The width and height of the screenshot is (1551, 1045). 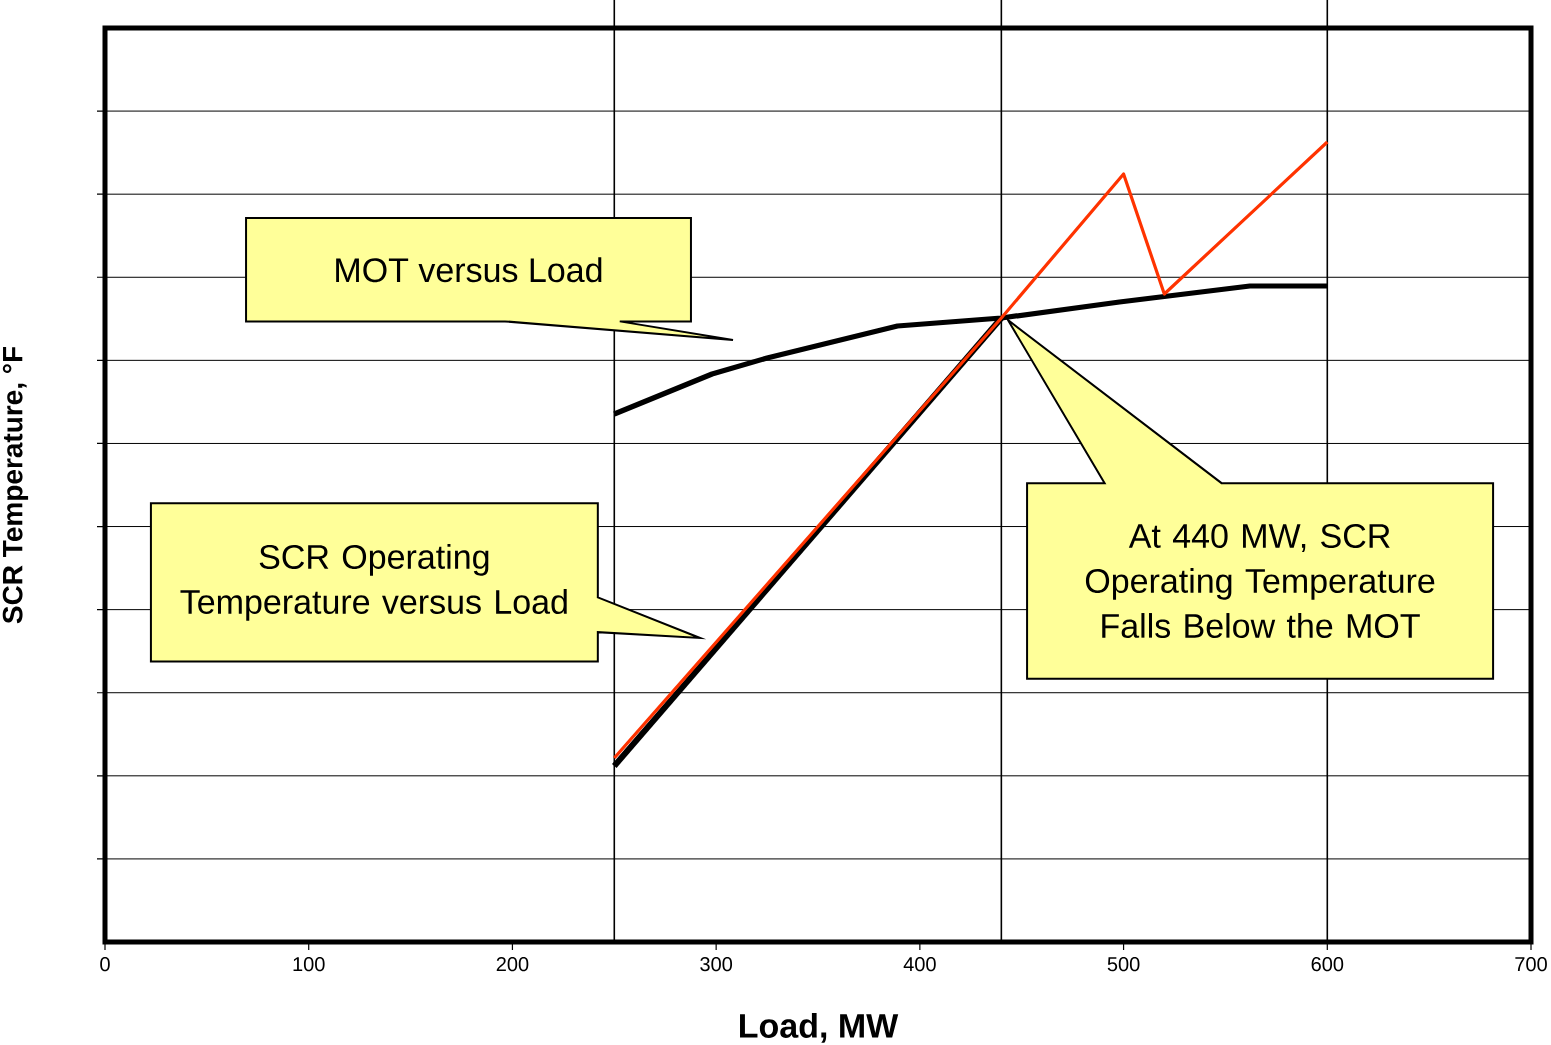 What do you see at coordinates (1531, 964) in the screenshot?
I see `x-tick-label: 700` at bounding box center [1531, 964].